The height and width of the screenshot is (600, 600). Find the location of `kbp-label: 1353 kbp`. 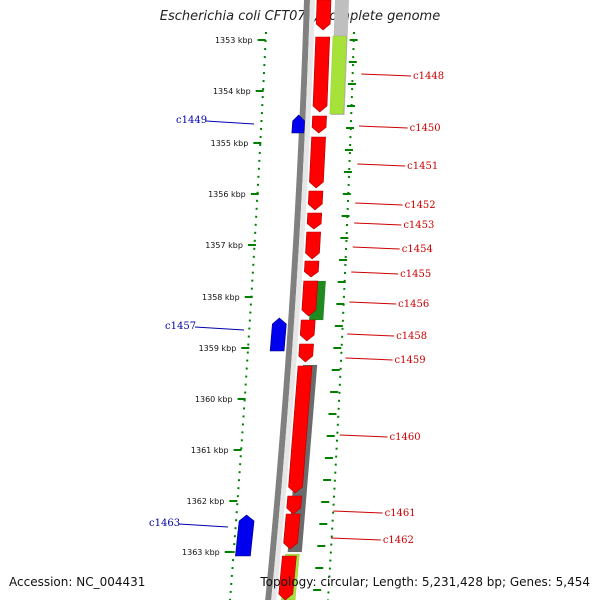

kbp-label: 1353 kbp is located at coordinates (234, 40).